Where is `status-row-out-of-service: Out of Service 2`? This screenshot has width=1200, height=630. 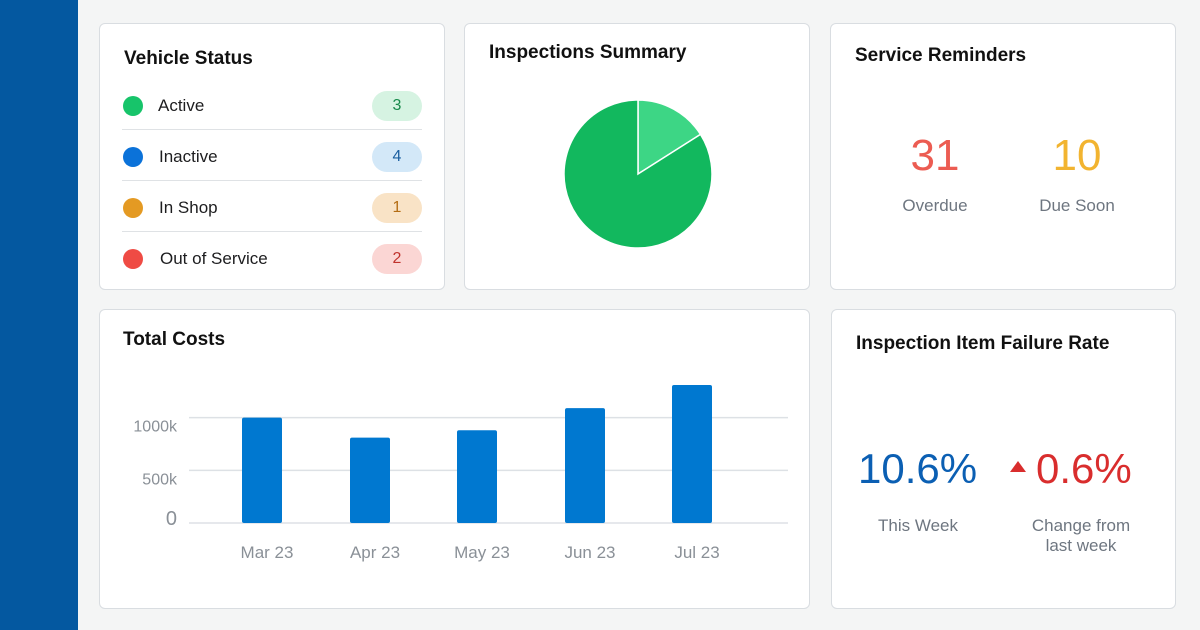
status-row-out-of-service: Out of Service 2 is located at coordinates (272, 257).